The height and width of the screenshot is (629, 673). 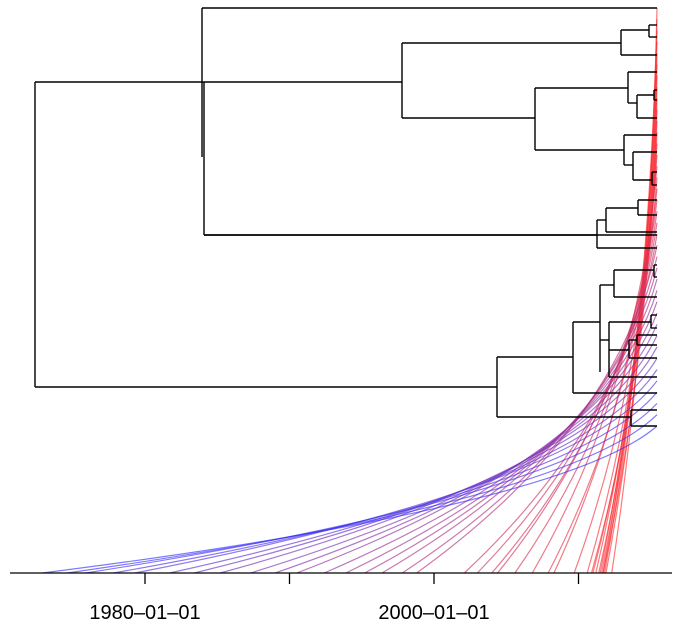 I want to click on x-tick-label-1980: 1980–01–01, so click(x=144, y=613).